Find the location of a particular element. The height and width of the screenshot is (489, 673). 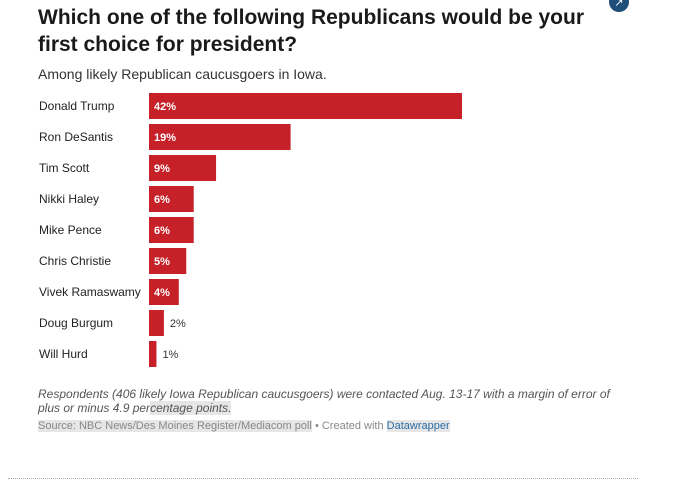

category-label-doug-burgum: Doug Burgum is located at coordinates (76, 323).